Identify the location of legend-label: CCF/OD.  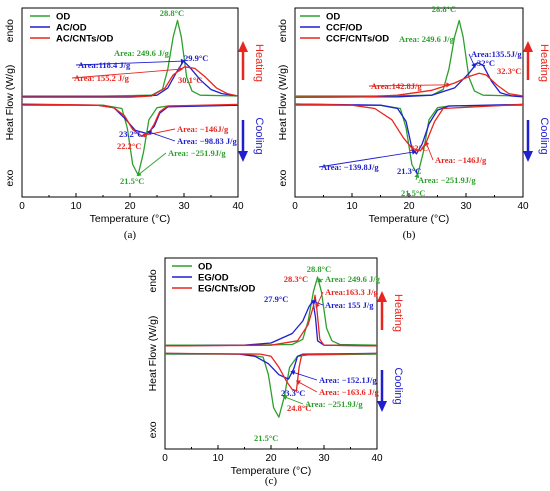
(344, 28).